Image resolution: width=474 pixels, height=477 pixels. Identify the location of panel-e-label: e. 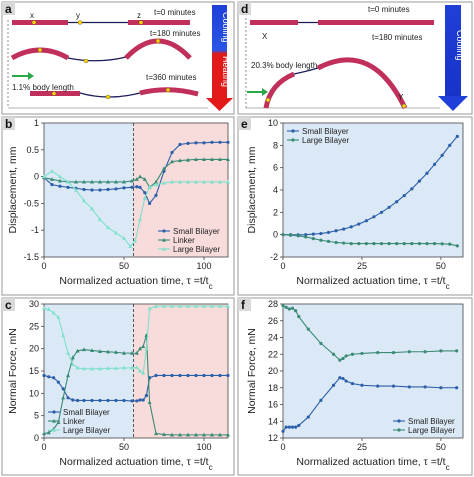
(244, 124).